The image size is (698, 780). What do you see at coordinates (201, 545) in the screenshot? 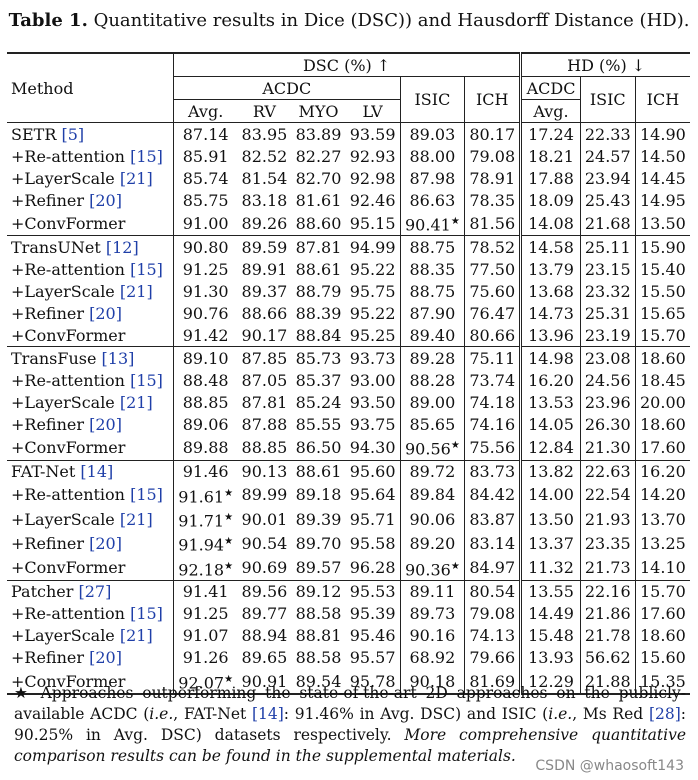
I see `value: 91.94` at bounding box center [201, 545].